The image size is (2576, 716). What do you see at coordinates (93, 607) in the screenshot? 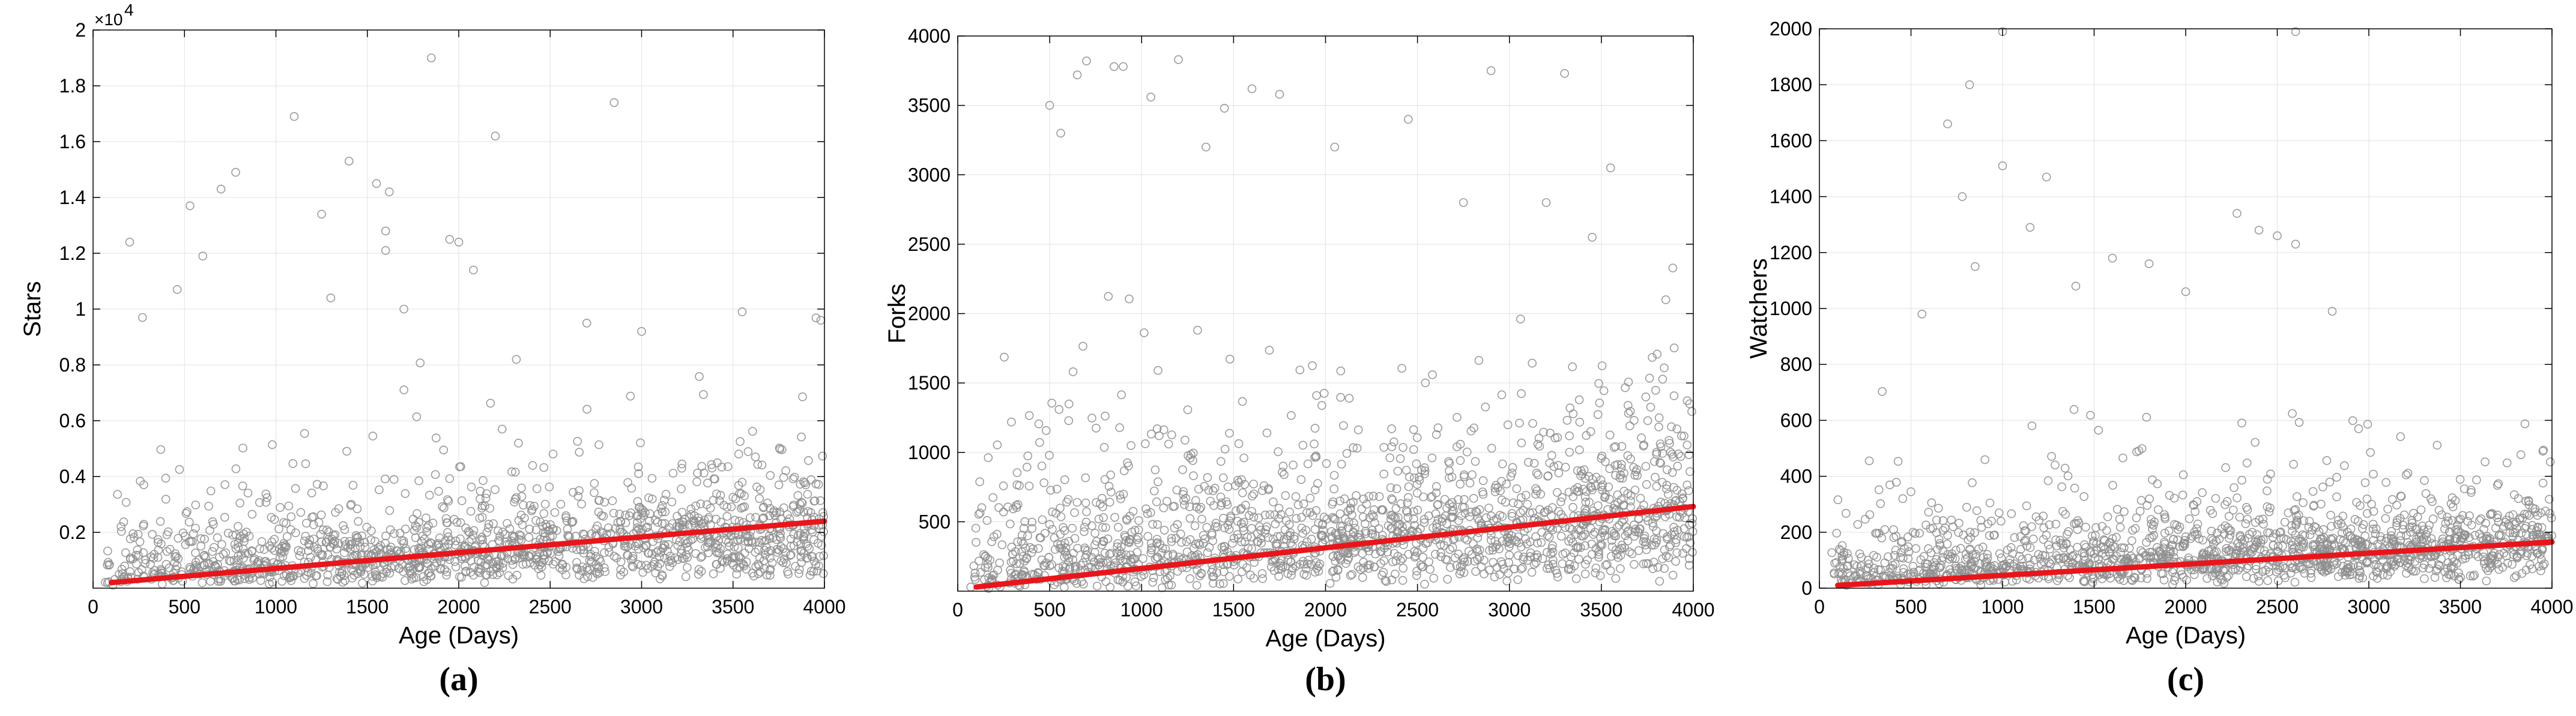
I see `x-tick-label: 0` at bounding box center [93, 607].